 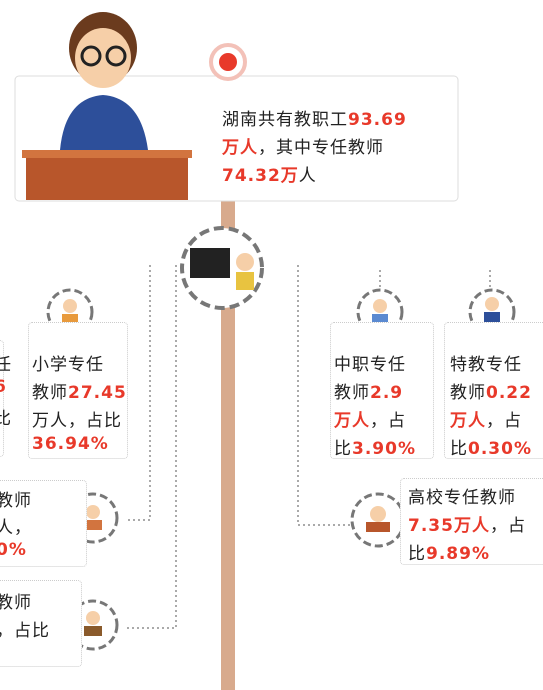 I want to click on text-segment: 高校专任教师, so click(x=462, y=498).